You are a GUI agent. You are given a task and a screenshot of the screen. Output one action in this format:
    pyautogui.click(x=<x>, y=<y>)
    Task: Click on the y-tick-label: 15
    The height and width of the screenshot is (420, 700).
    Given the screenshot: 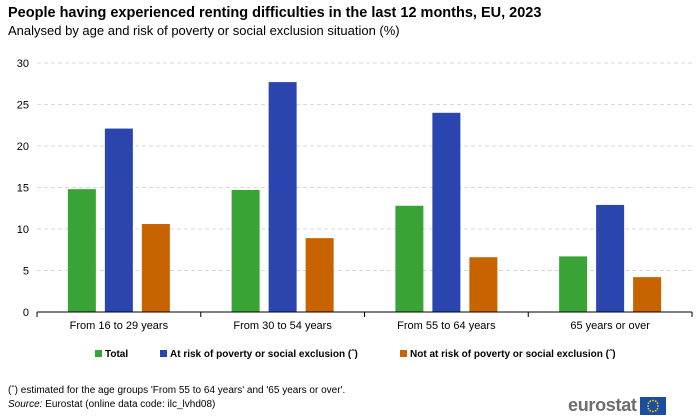 What is the action you would take?
    pyautogui.click(x=23, y=189)
    